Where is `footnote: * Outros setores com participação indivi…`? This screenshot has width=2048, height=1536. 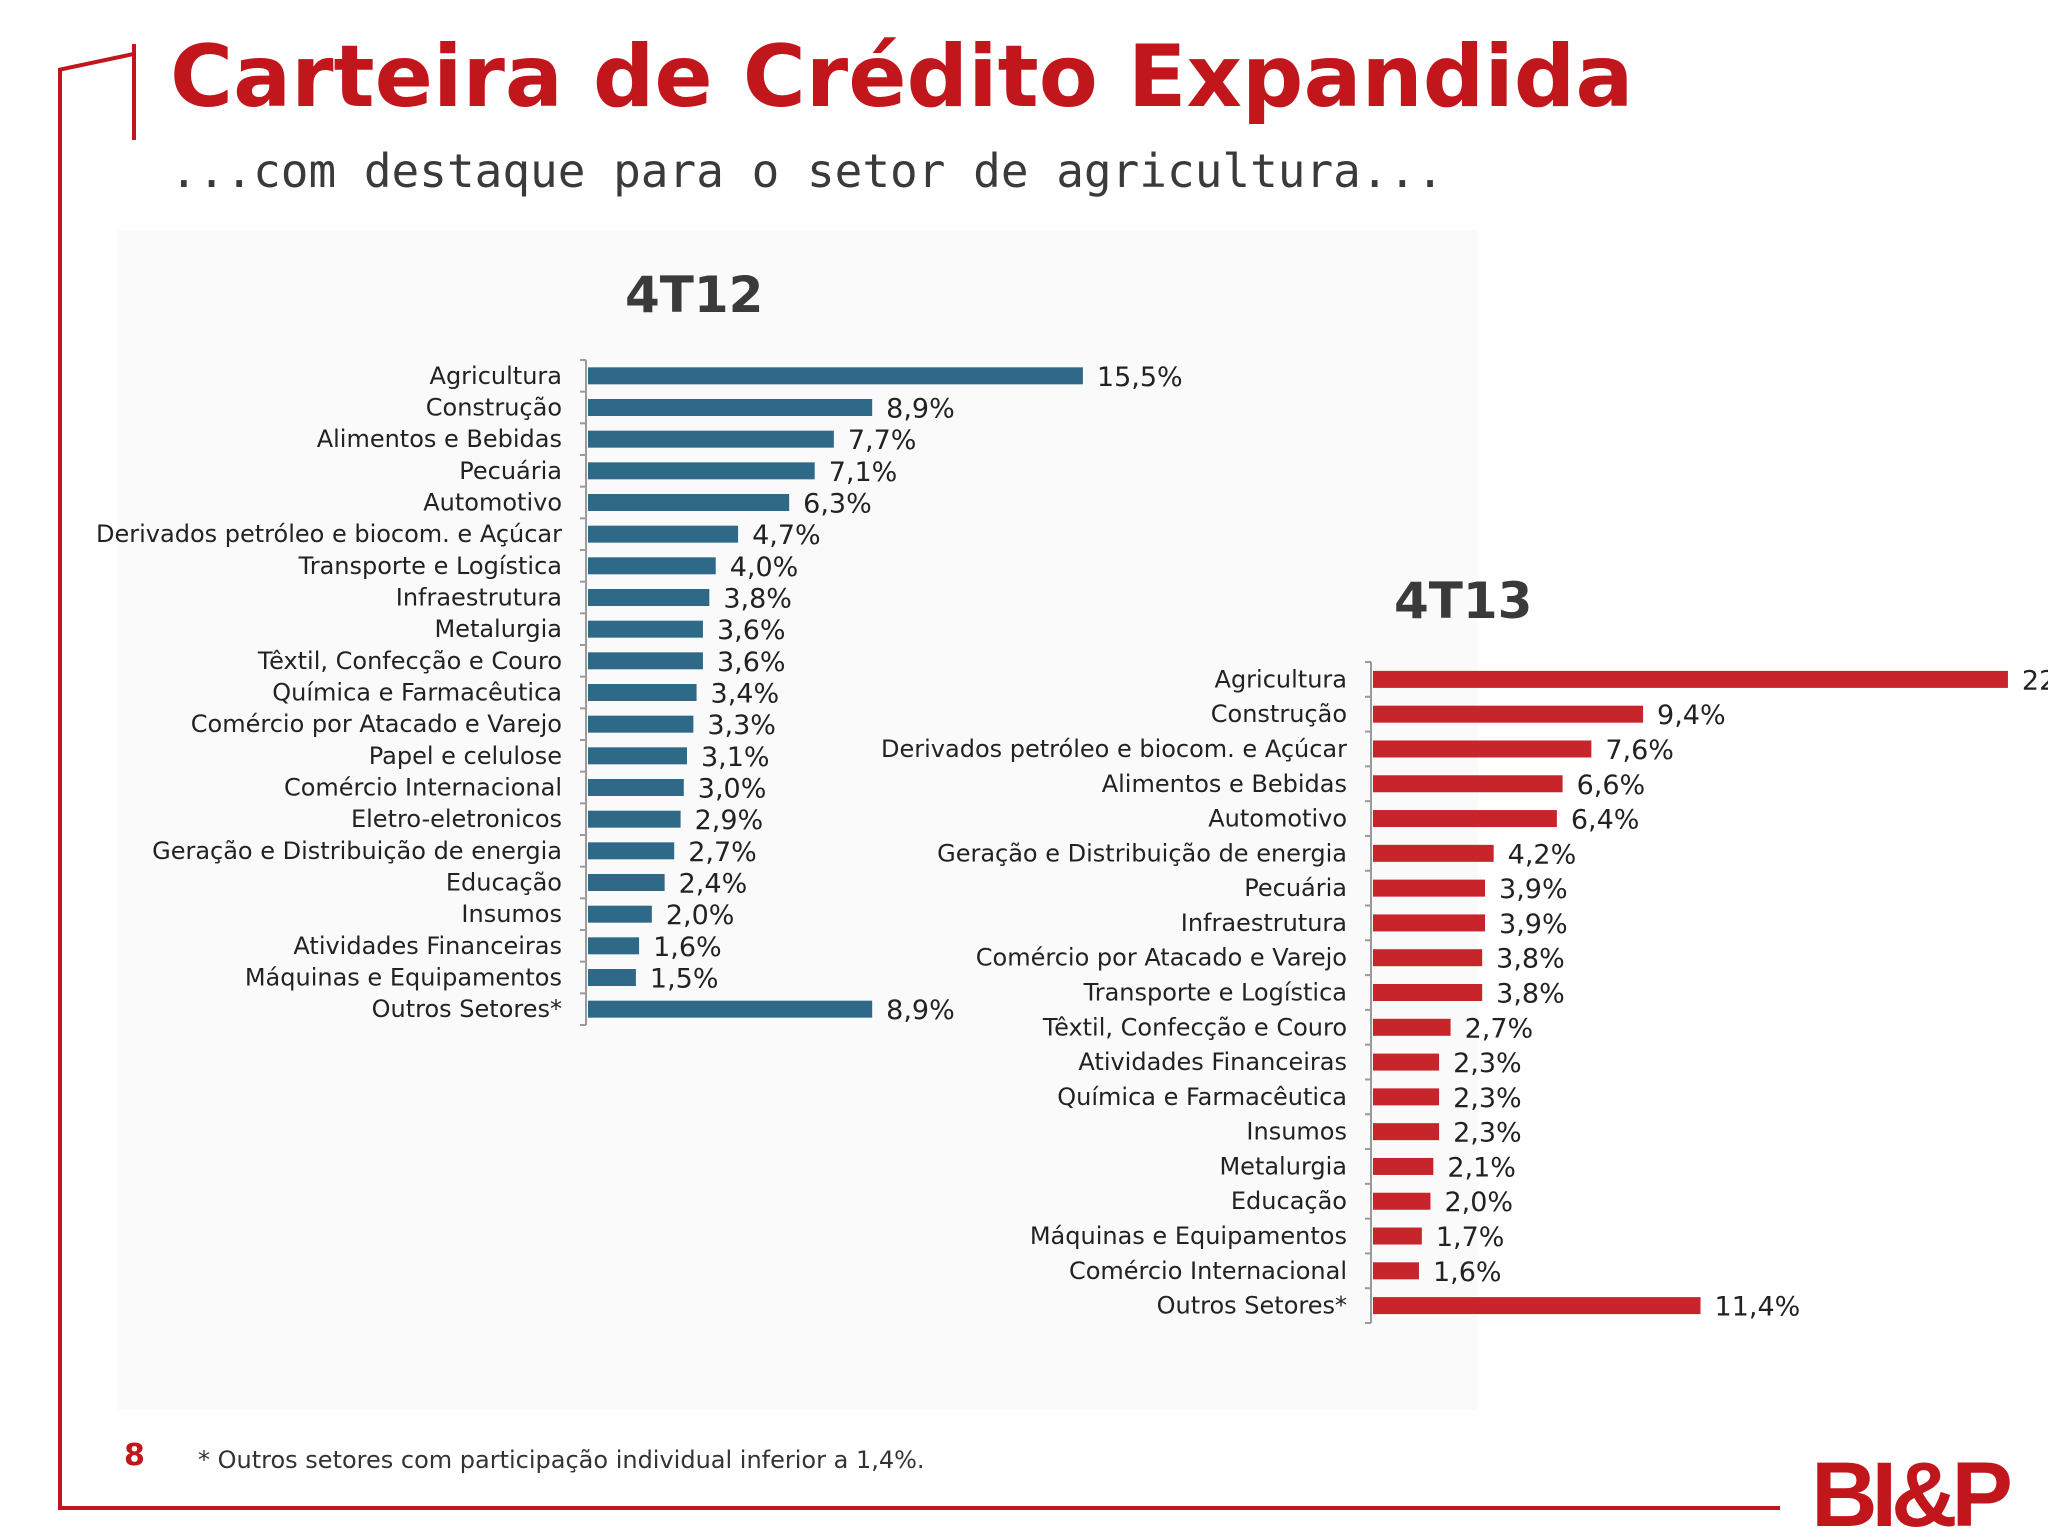 footnote: * Outros setores com participação indivi… is located at coordinates (561, 1460).